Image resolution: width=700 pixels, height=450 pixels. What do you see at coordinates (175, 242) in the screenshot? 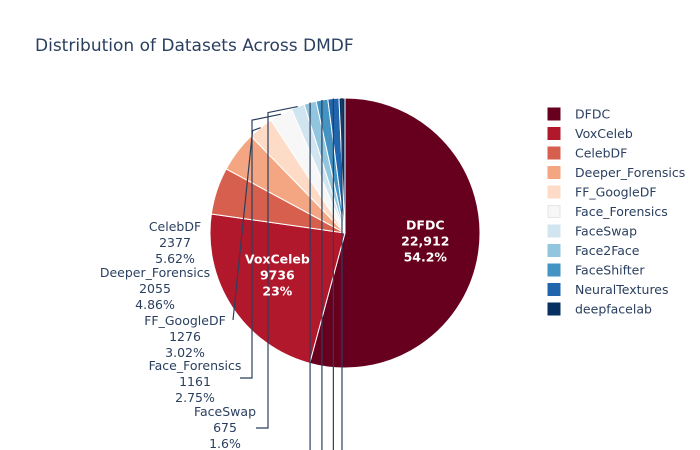
I see `slice-label-celebdf: CelebDF 2377 5.62%` at bounding box center [175, 242].